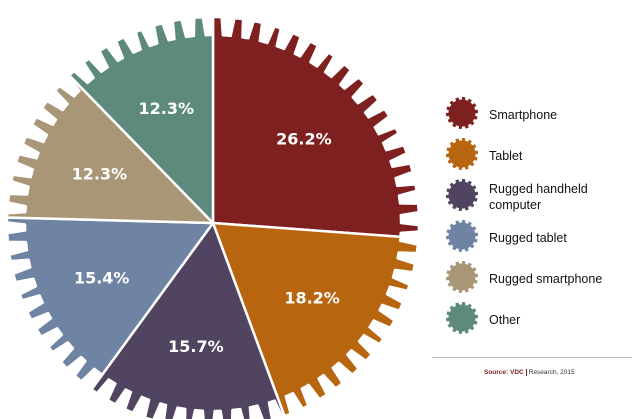  Describe the element at coordinates (523, 115) in the screenshot. I see `legend-label: Smartphone` at that location.